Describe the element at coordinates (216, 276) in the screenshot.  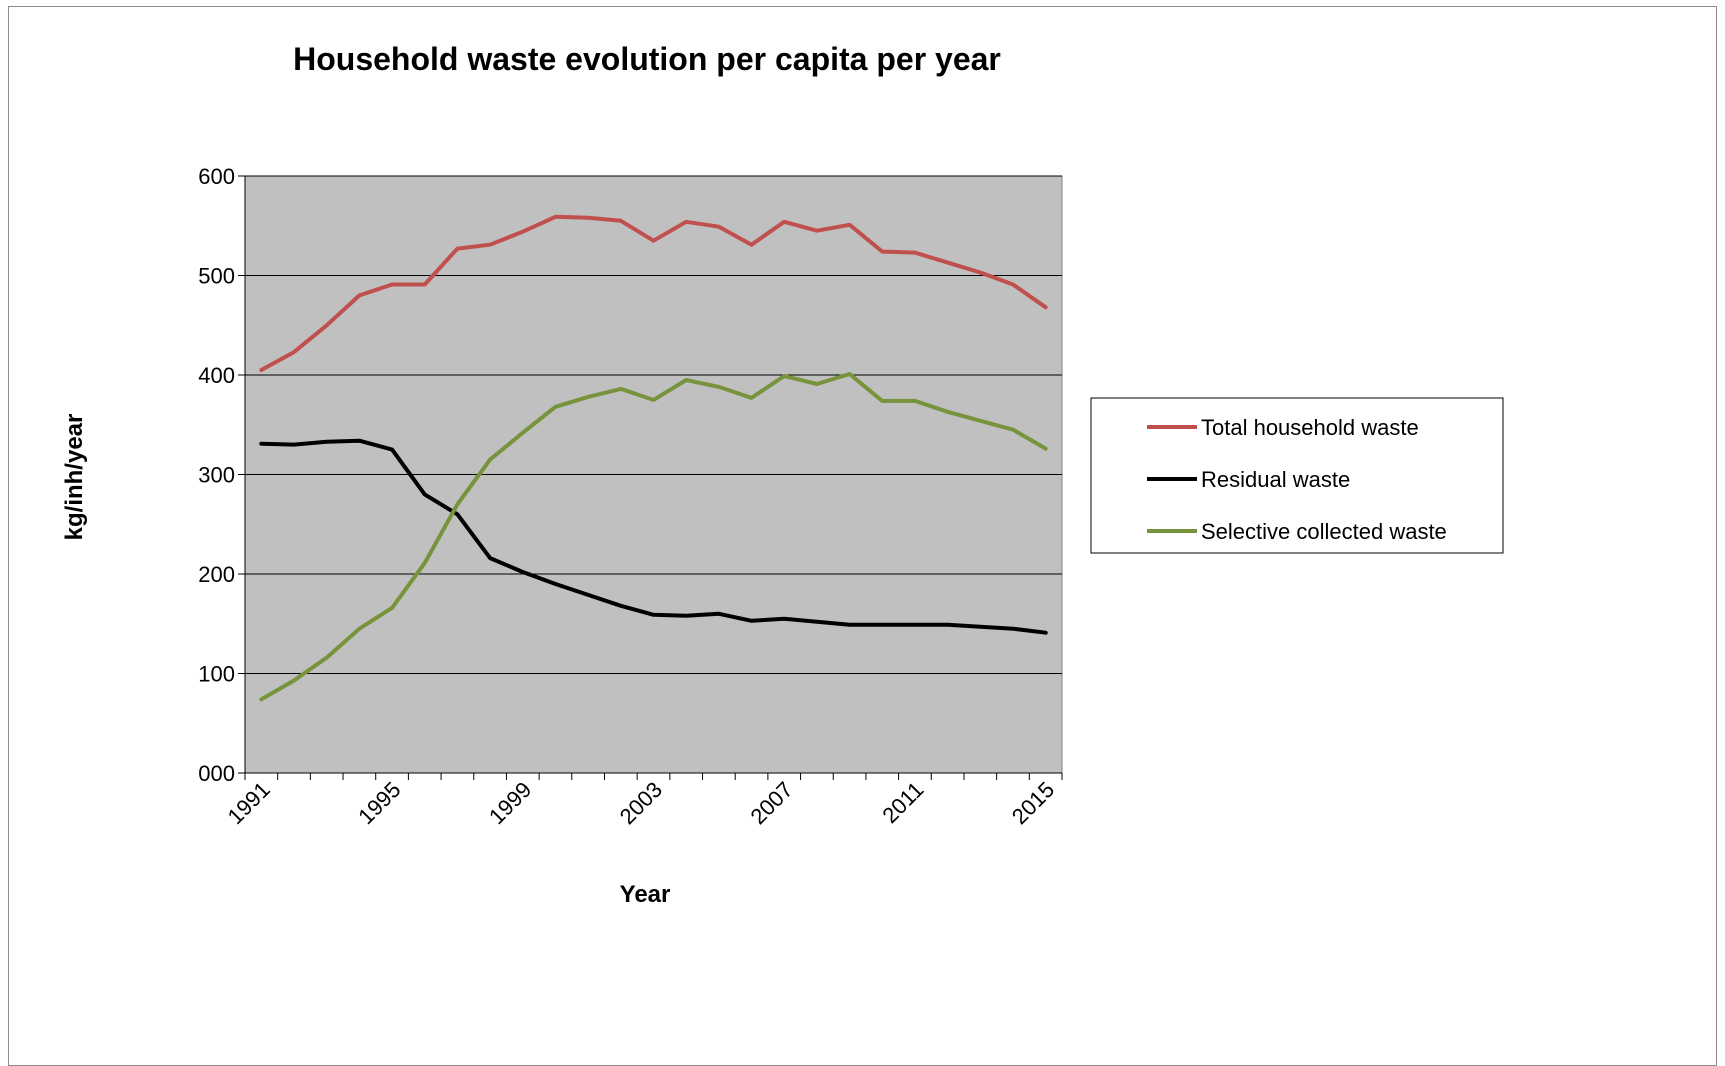
I see `y-tick-label: 500` at that location.